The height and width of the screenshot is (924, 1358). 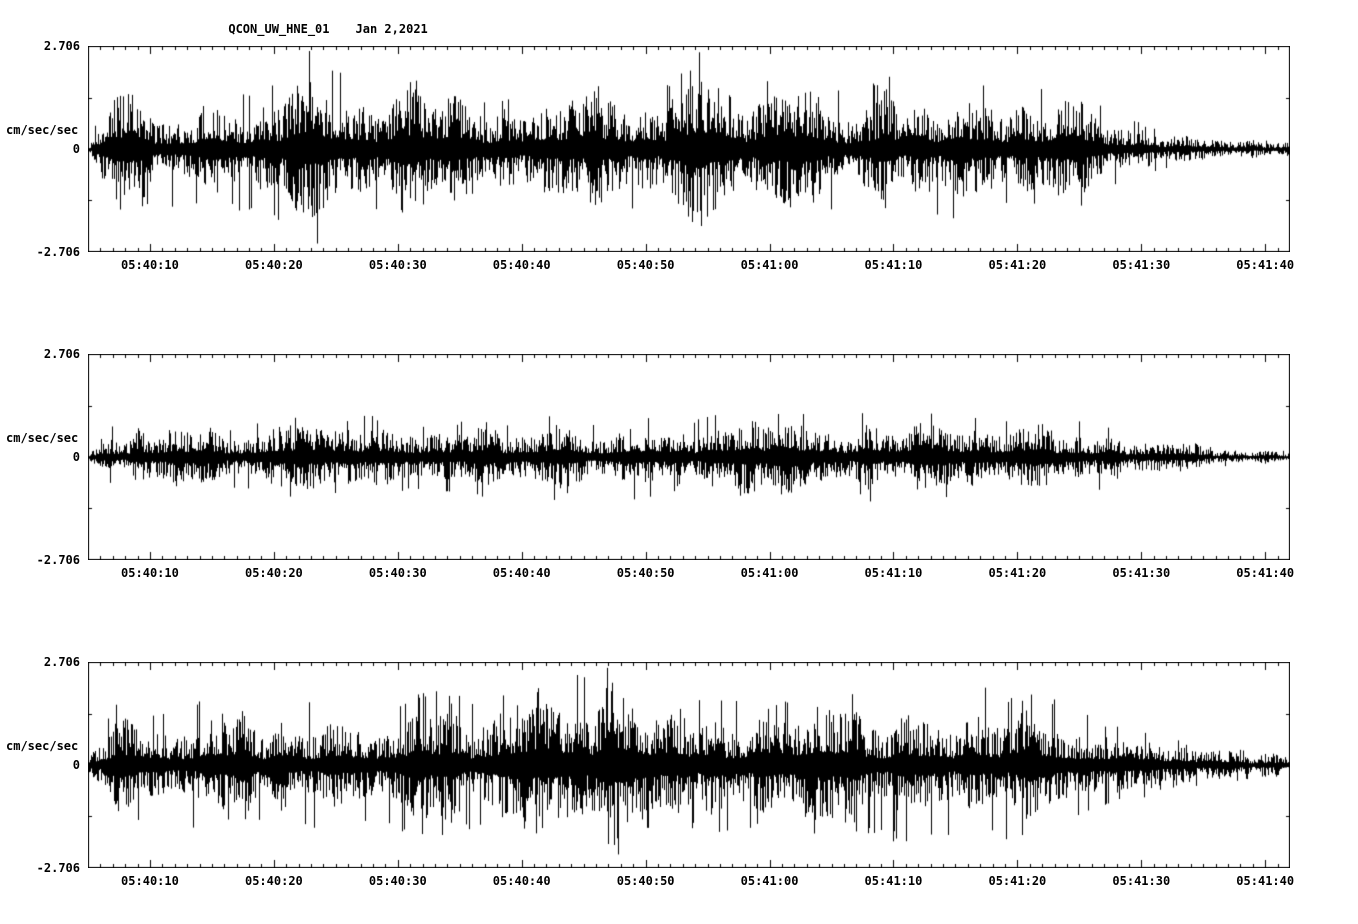 What do you see at coordinates (279, 29) in the screenshot?
I see `trace-title: QCON_UW_HNE_01` at bounding box center [279, 29].